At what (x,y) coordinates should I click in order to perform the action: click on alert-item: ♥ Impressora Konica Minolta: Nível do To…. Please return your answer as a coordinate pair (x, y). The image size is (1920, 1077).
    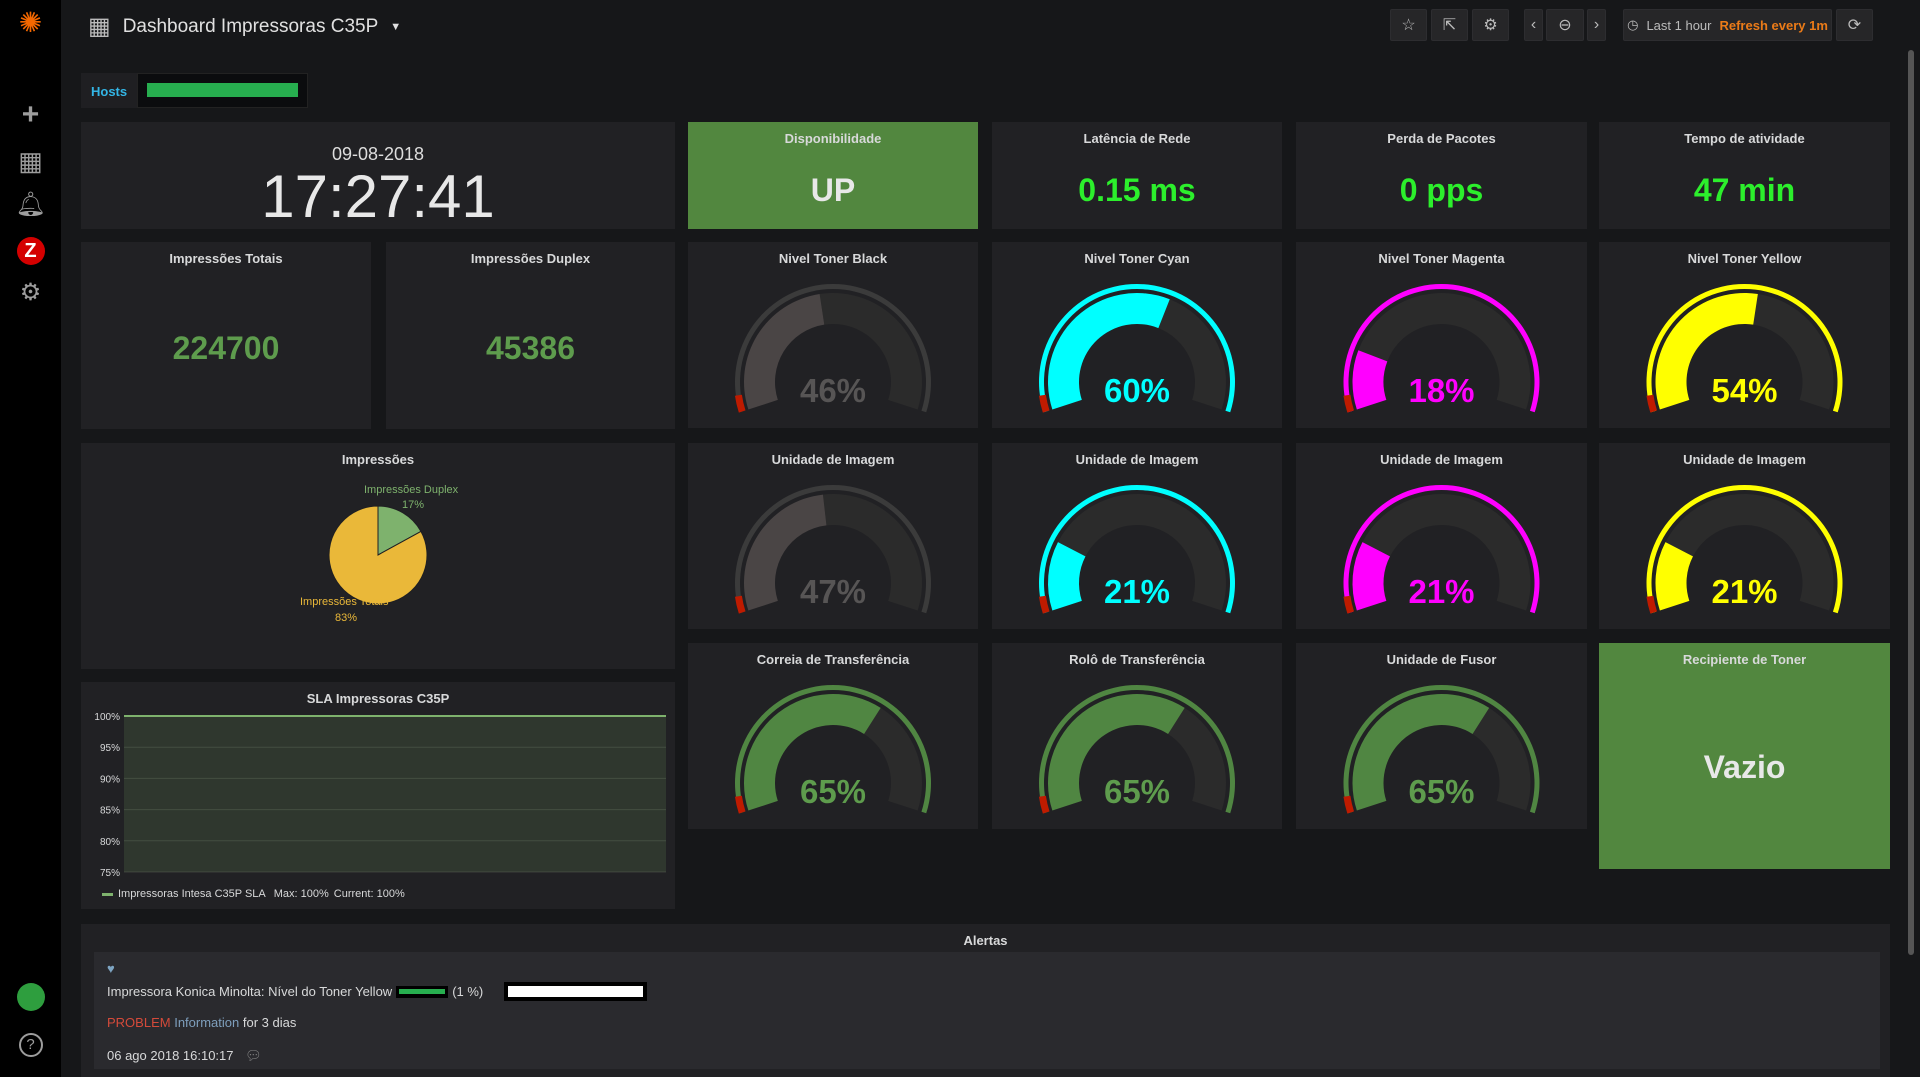
    Looking at the image, I should click on (987, 1010).